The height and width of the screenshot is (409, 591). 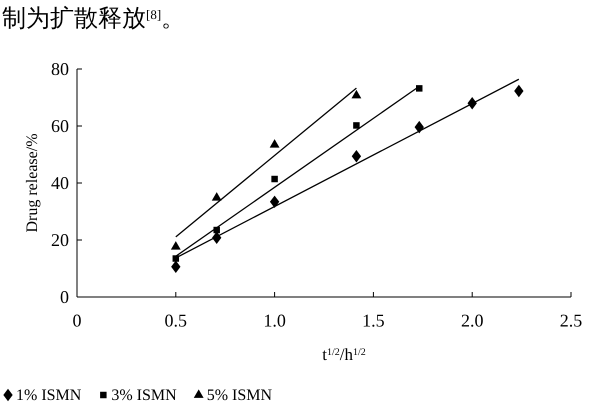 What do you see at coordinates (94, 18) in the screenshot?
I see `text: 制为扩散释放$^{[8]}$。` at bounding box center [94, 18].